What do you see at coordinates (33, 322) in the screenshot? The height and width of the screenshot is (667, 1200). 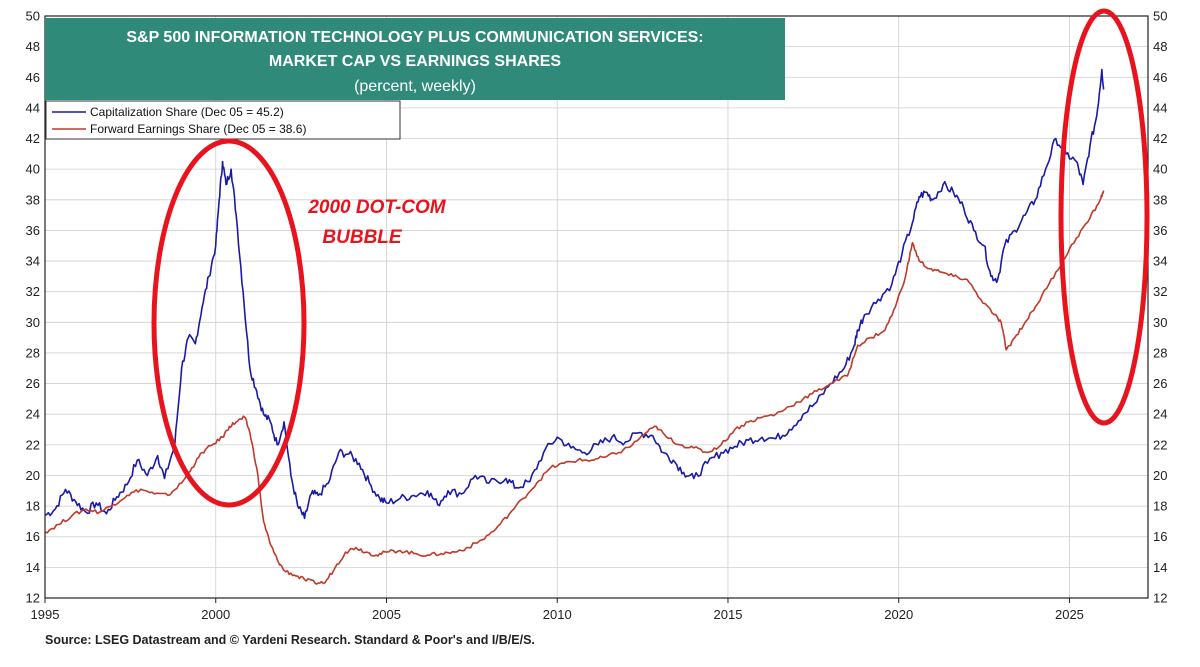 I see `y-tick-label-left: 30` at bounding box center [33, 322].